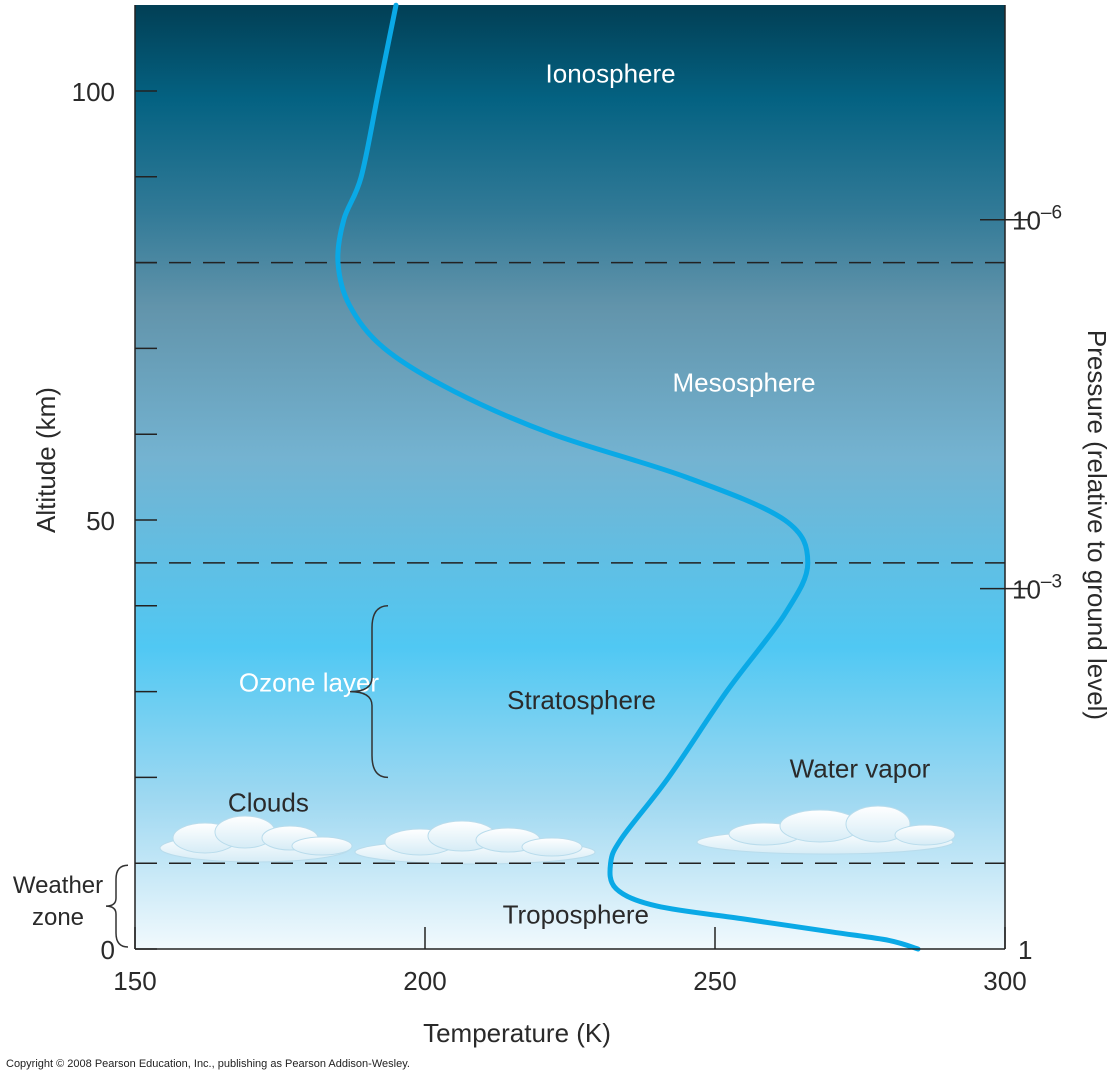 This screenshot has width=1115, height=1080. What do you see at coordinates (424, 981) in the screenshot?
I see `x-tick-label: 200` at bounding box center [424, 981].